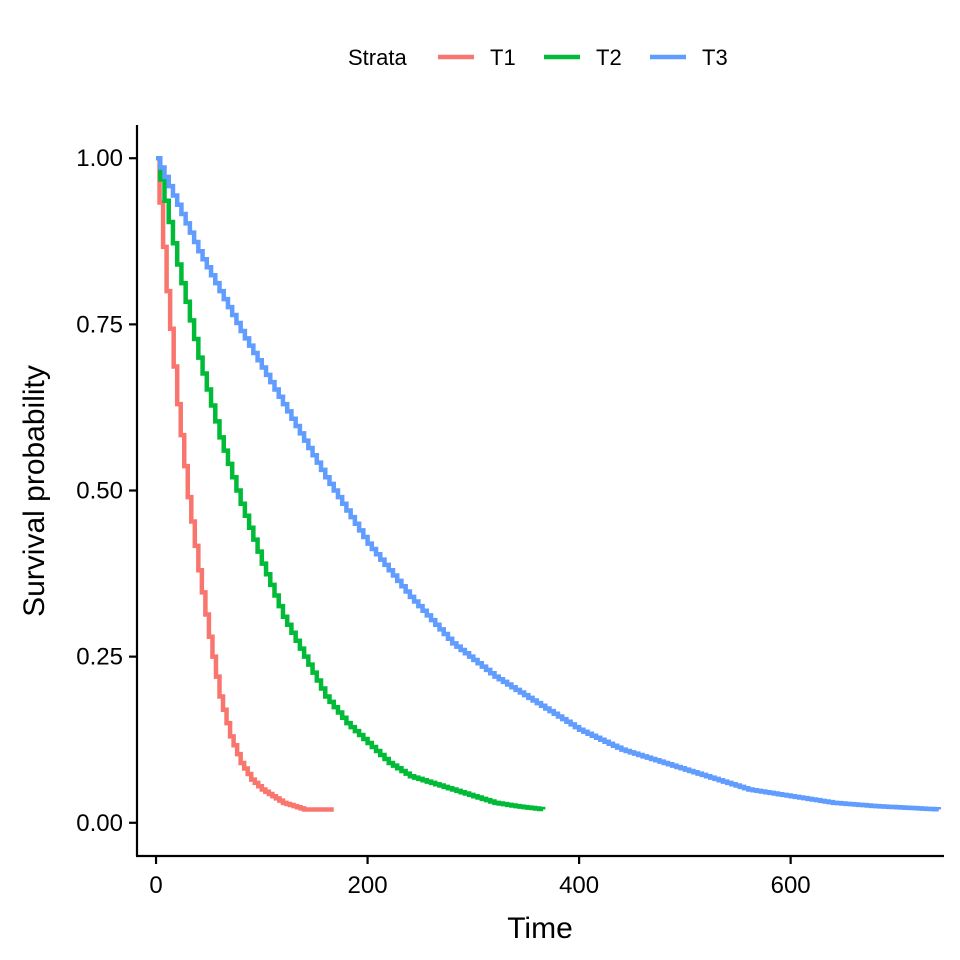  Describe the element at coordinates (99, 657) in the screenshot. I see `y-tick-label: 0.25` at that location.